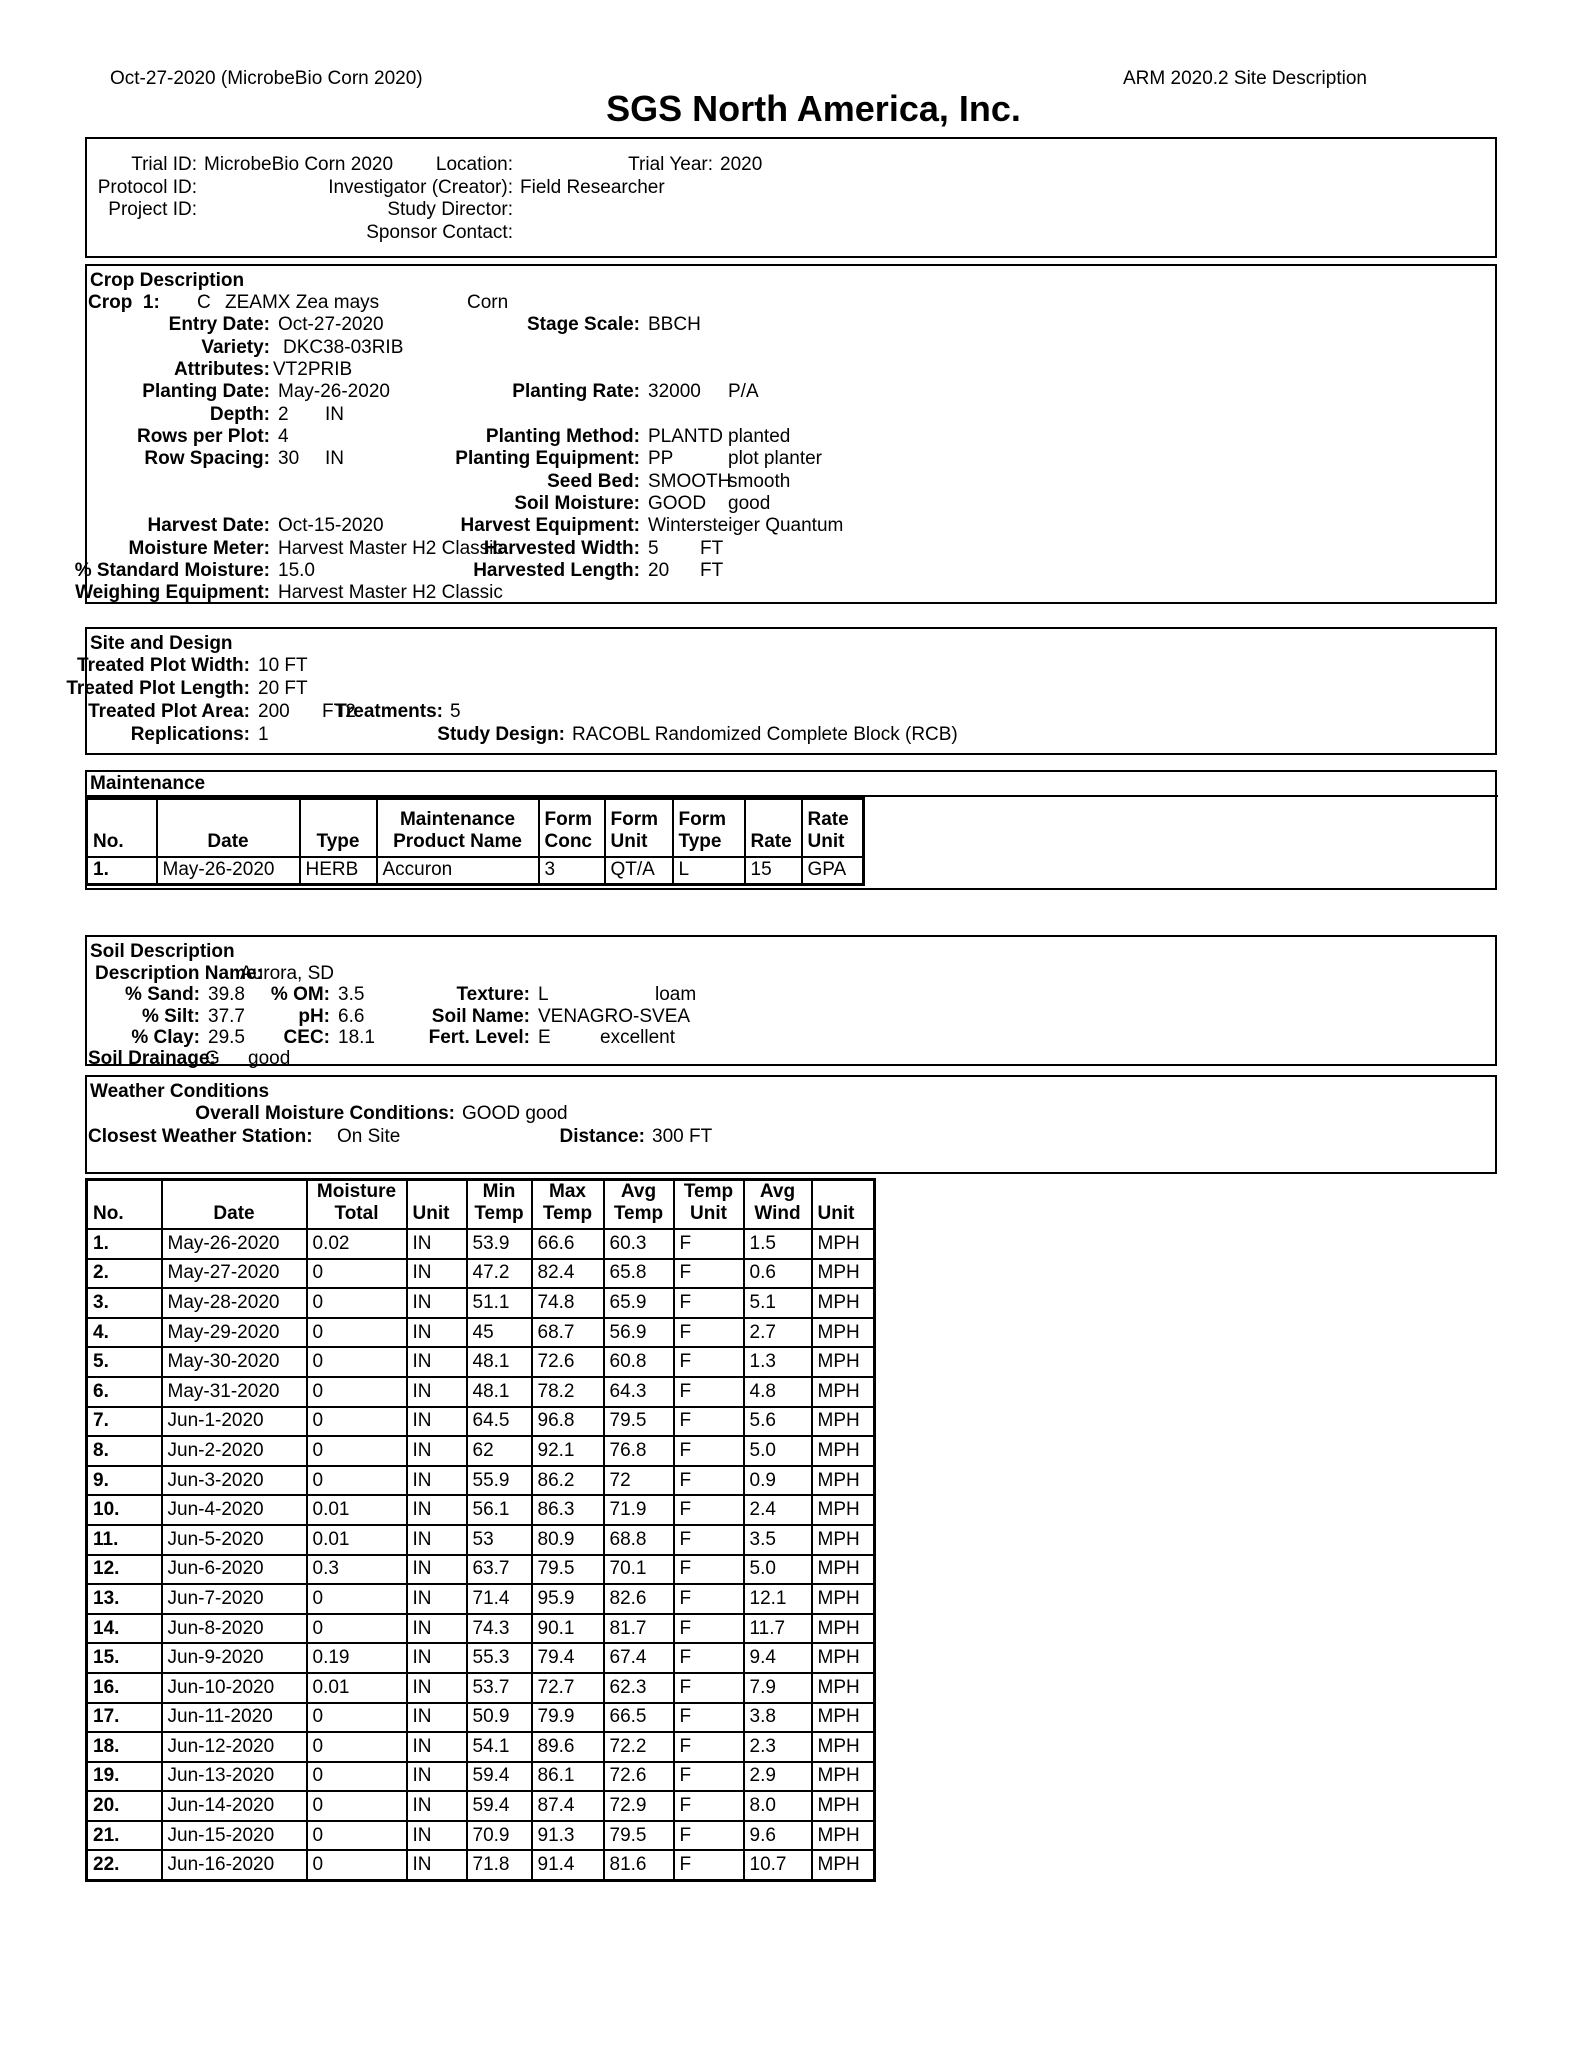  What do you see at coordinates (147, 187) in the screenshot?
I see `field-value: Protocol ID:` at bounding box center [147, 187].